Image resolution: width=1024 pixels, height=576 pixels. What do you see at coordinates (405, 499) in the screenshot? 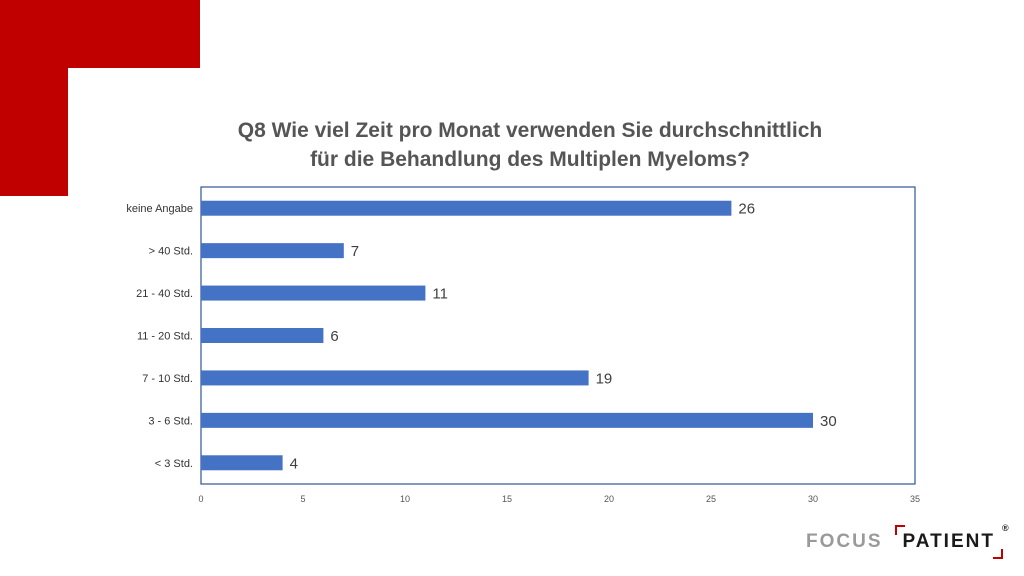
I see `x-tick-label-3: 10` at bounding box center [405, 499].